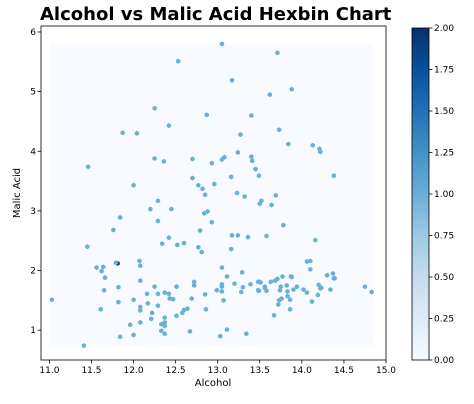 The width and height of the screenshot is (474, 404). I want to click on colorbar-tick-label: 0.00, so click(444, 361).